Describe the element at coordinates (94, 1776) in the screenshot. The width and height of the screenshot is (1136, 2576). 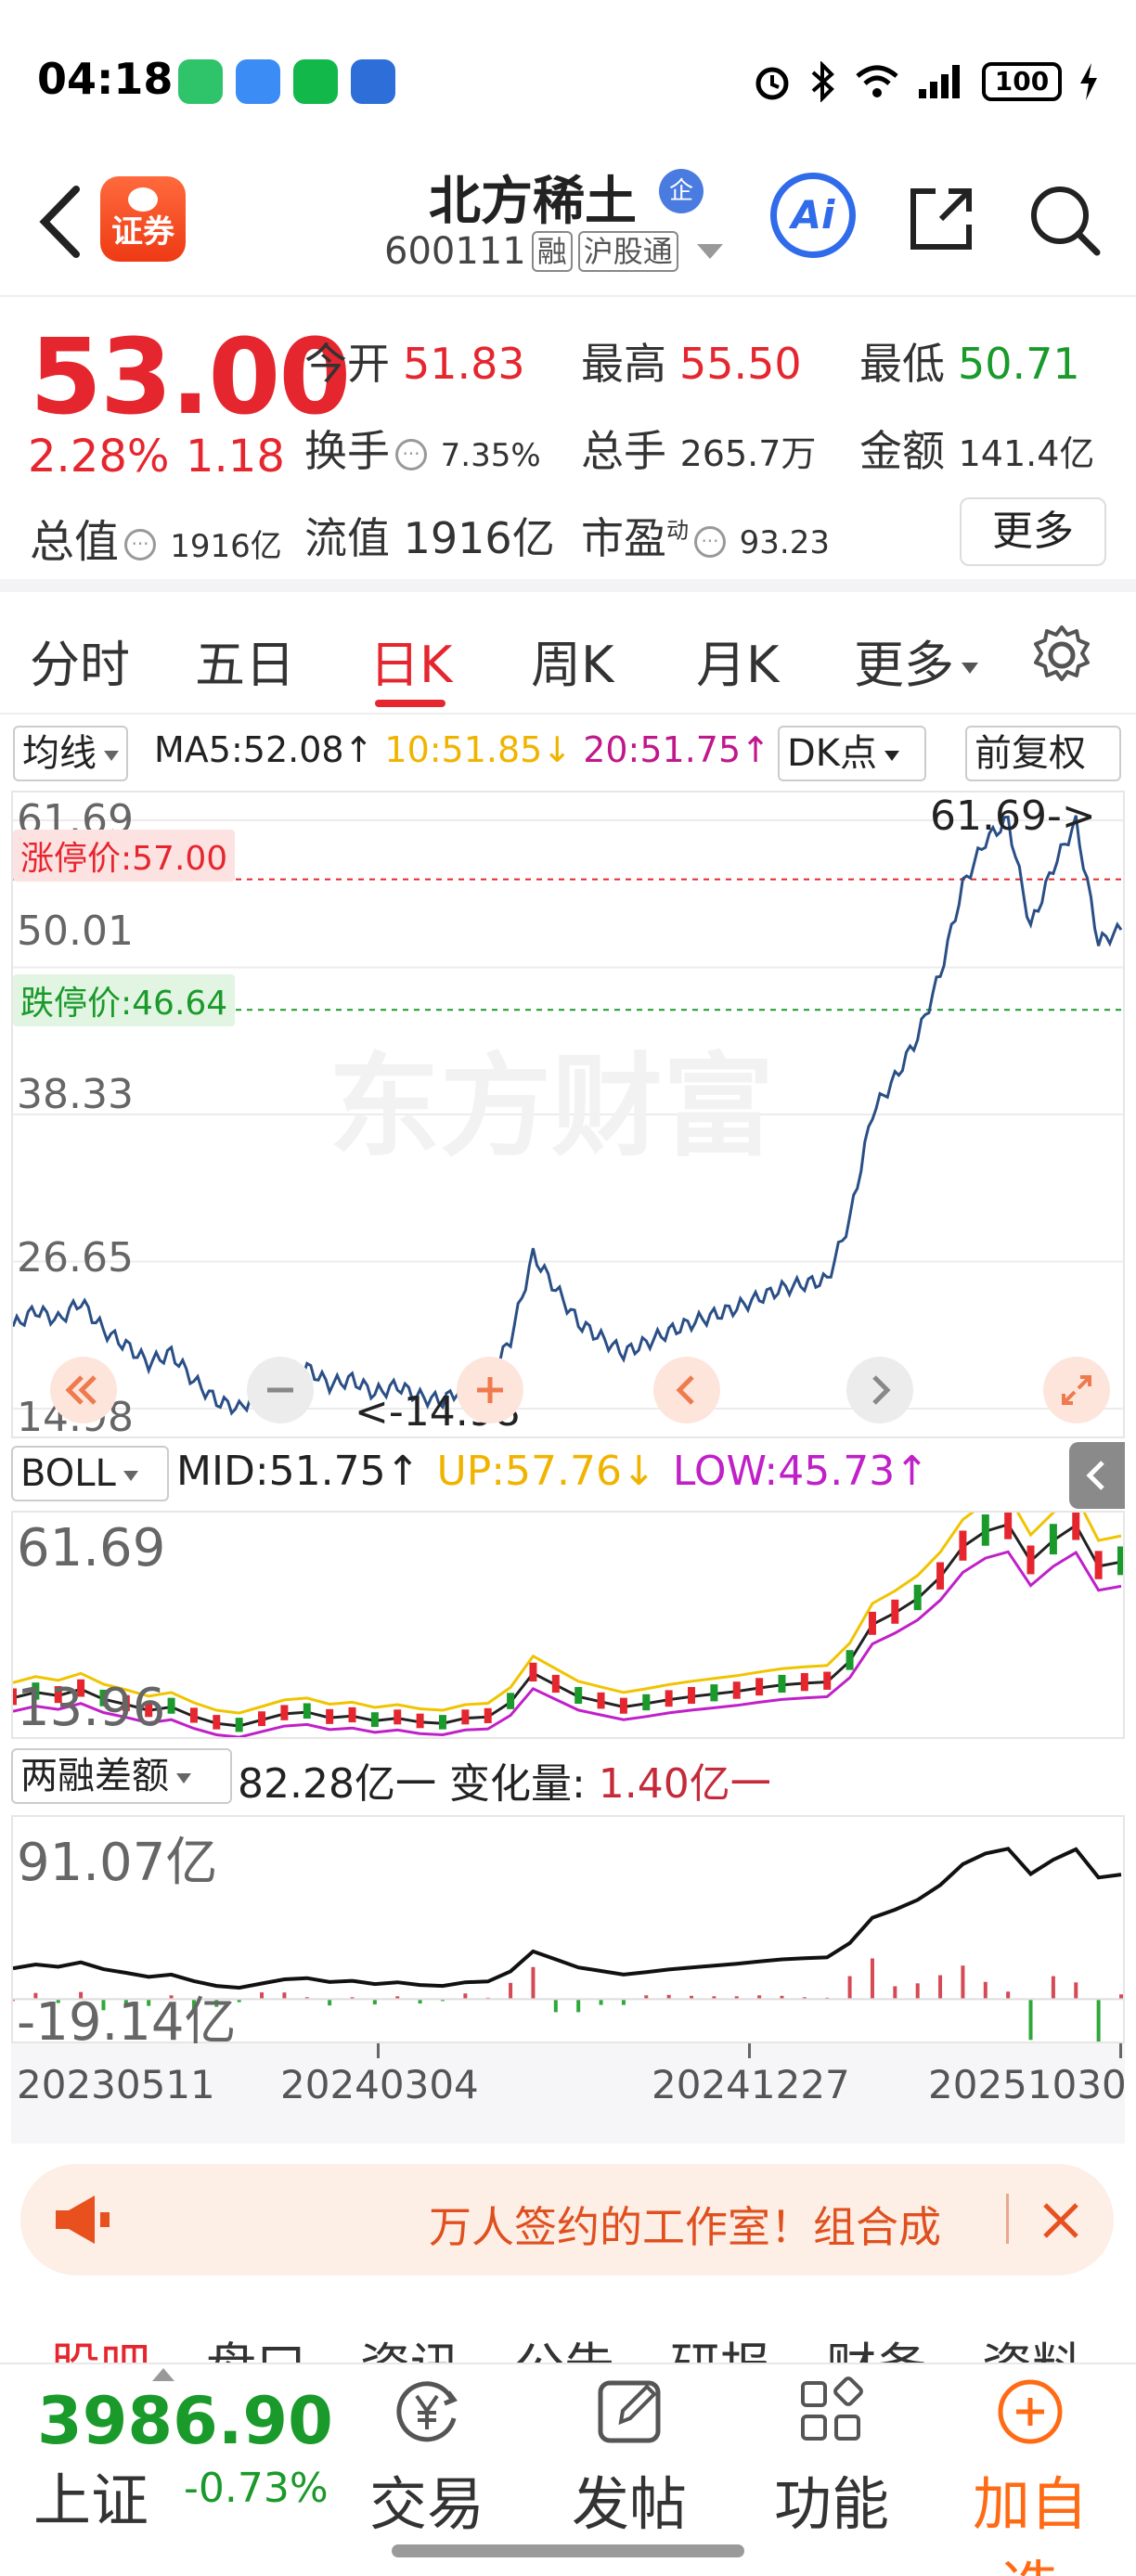
I see `margin-select-label: 两融差额` at that location.